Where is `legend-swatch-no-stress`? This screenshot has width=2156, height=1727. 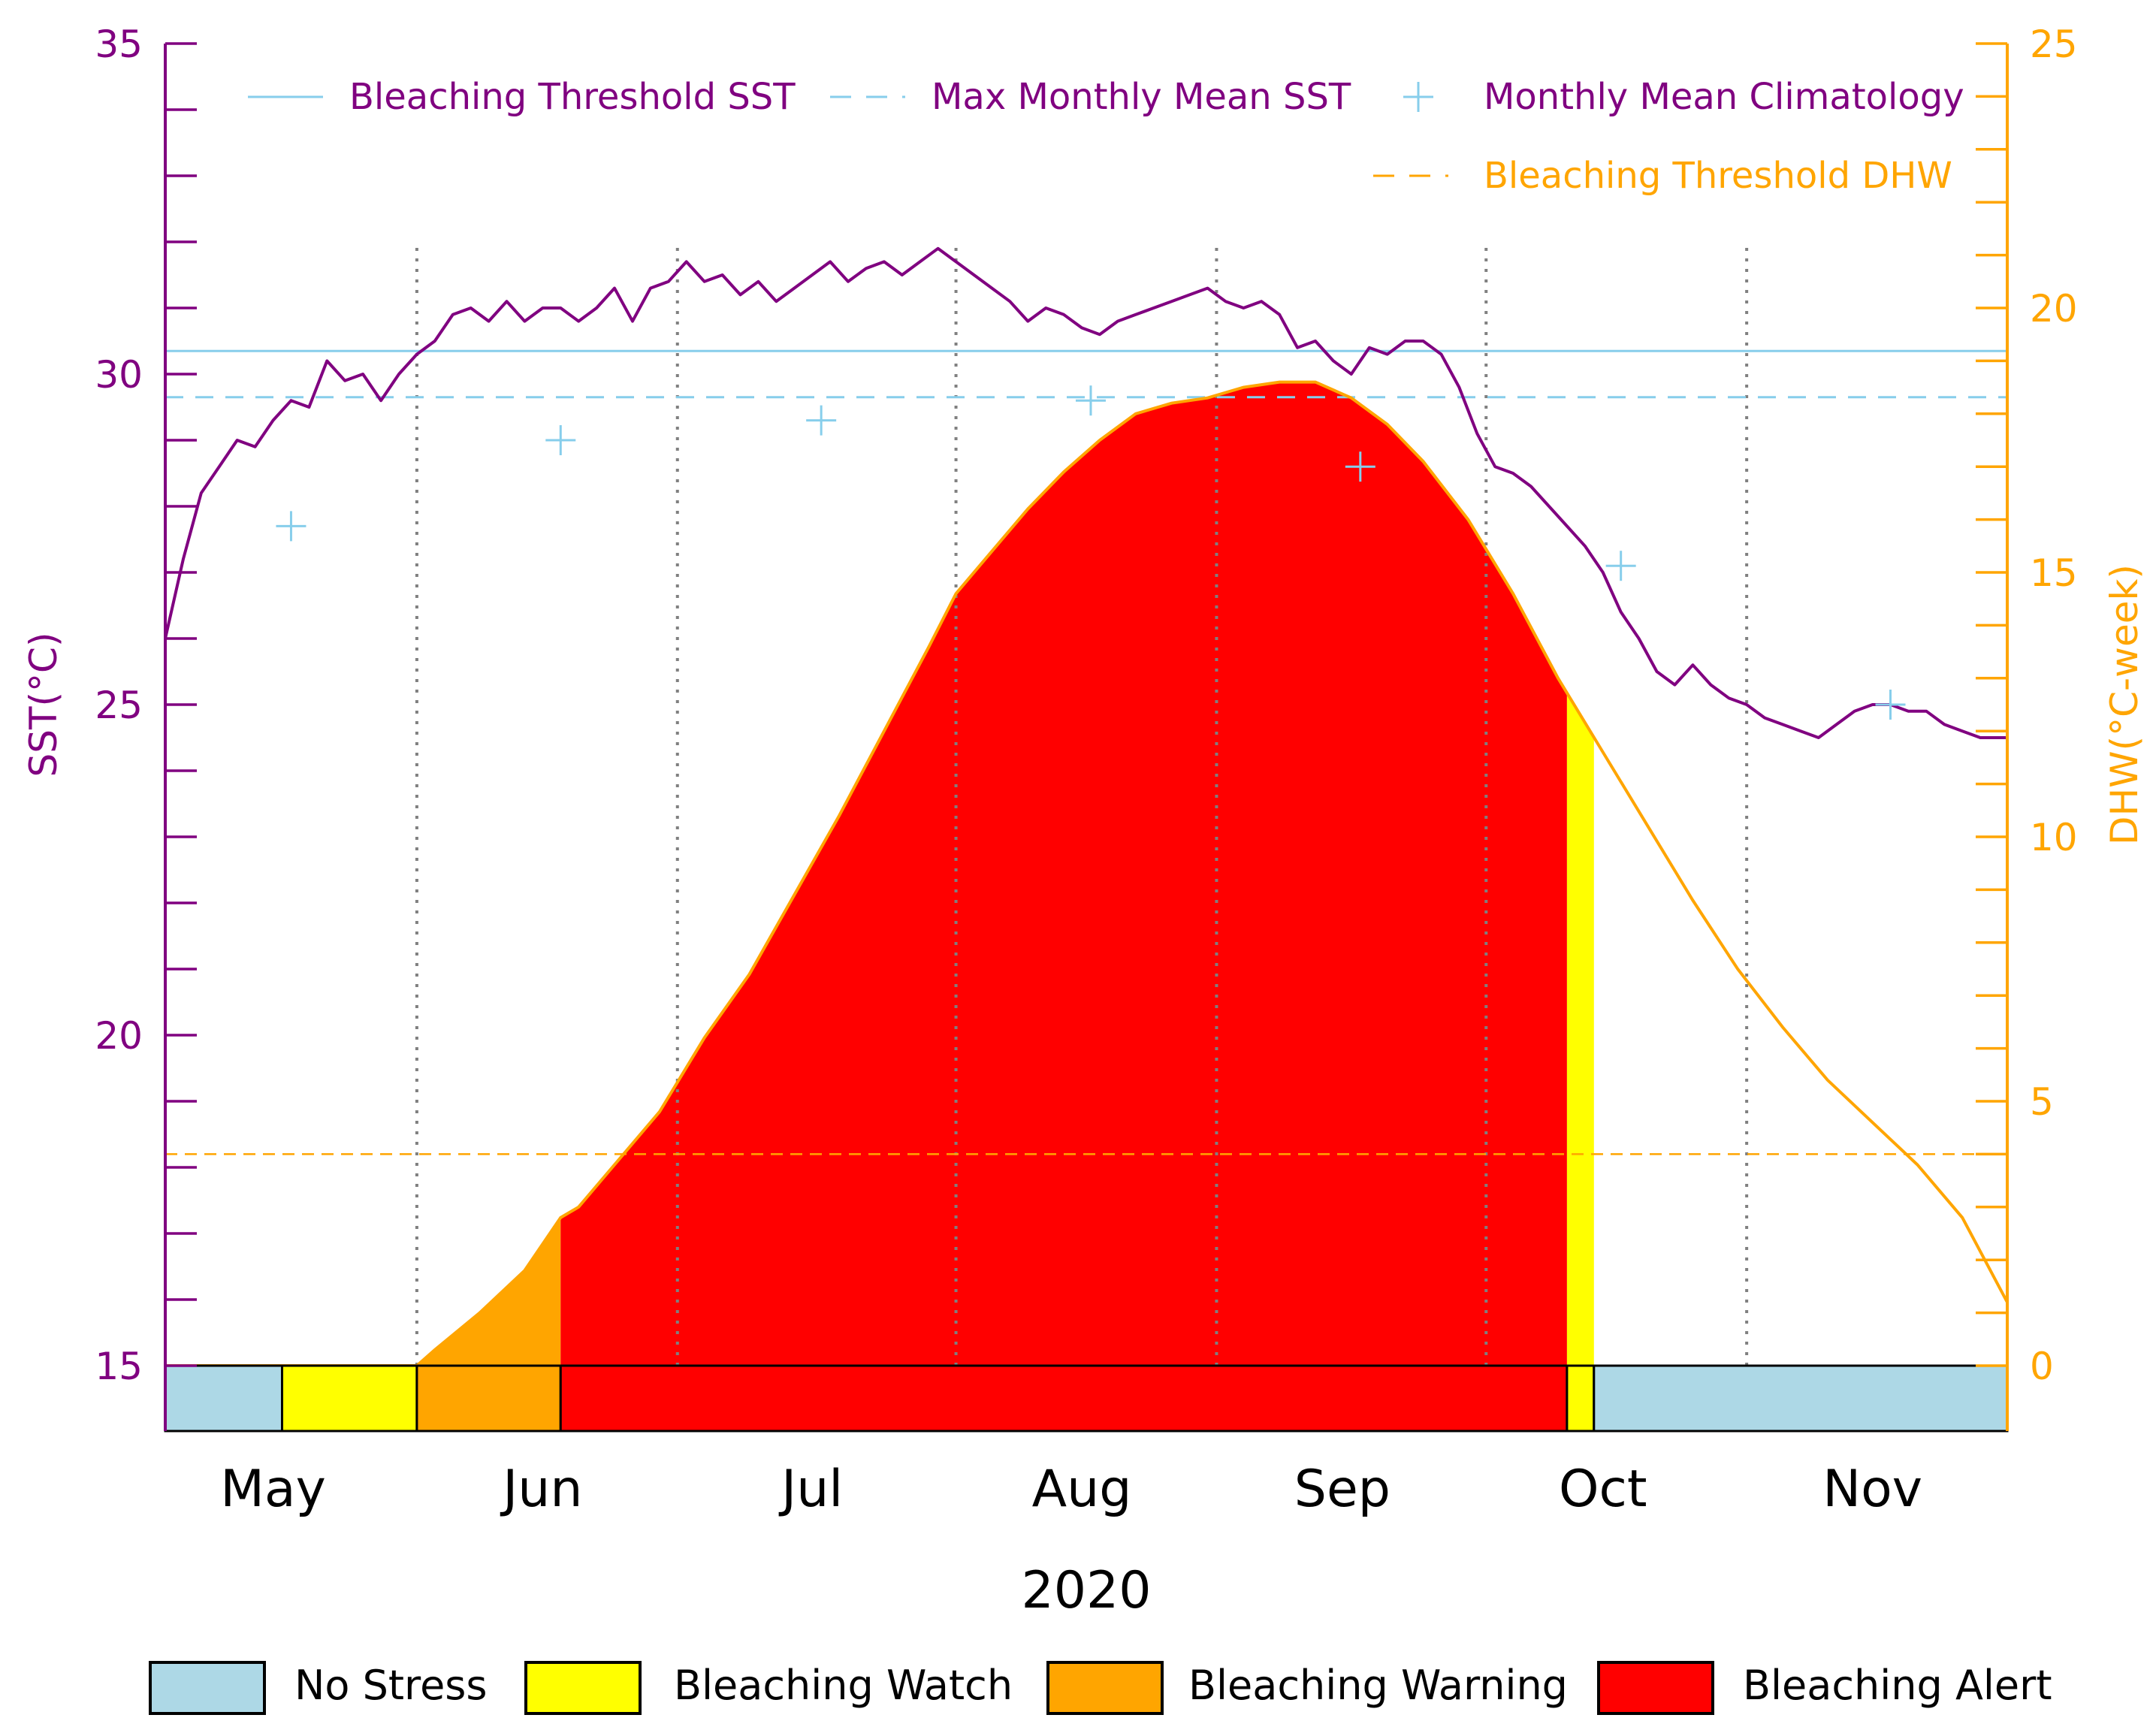
legend-swatch-no-stress is located at coordinates (207, 1688).